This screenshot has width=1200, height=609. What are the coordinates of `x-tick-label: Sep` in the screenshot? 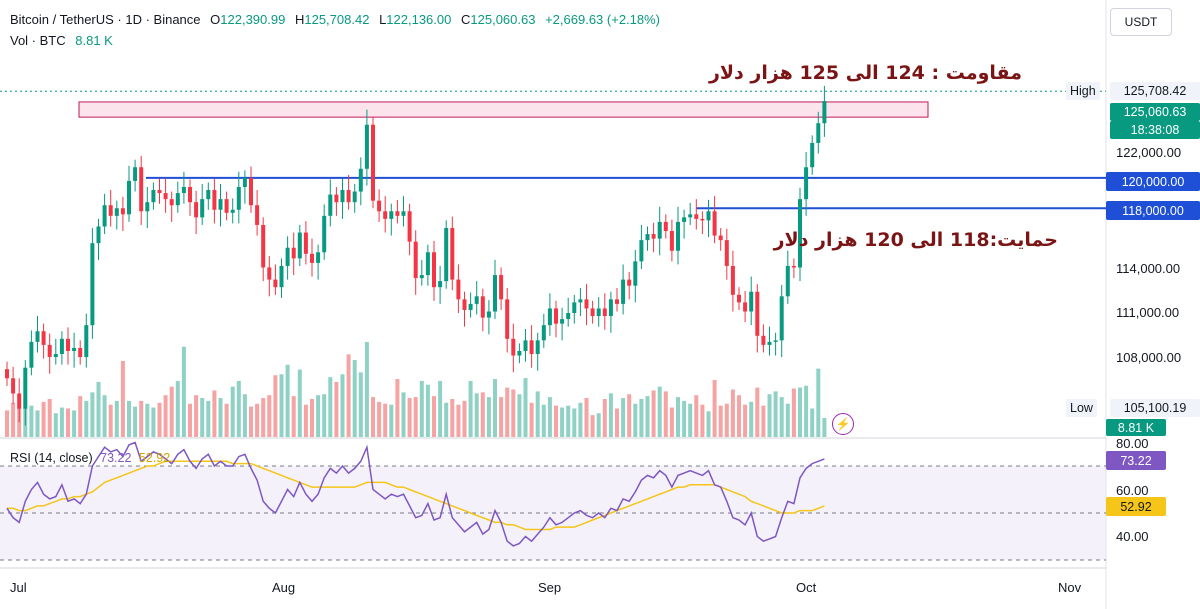 It's located at (550, 587).